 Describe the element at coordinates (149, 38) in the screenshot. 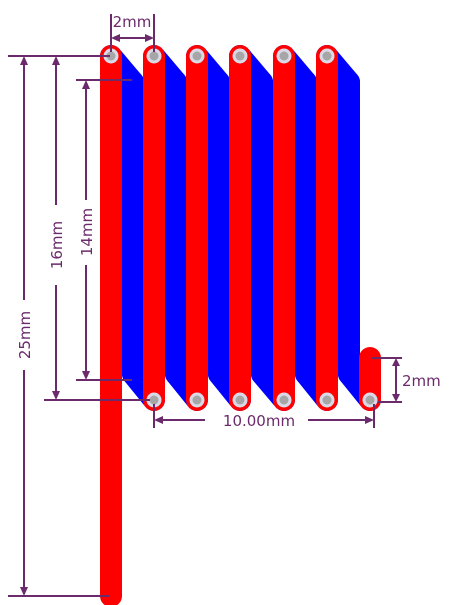

I see `pitch-arrow-right` at that location.